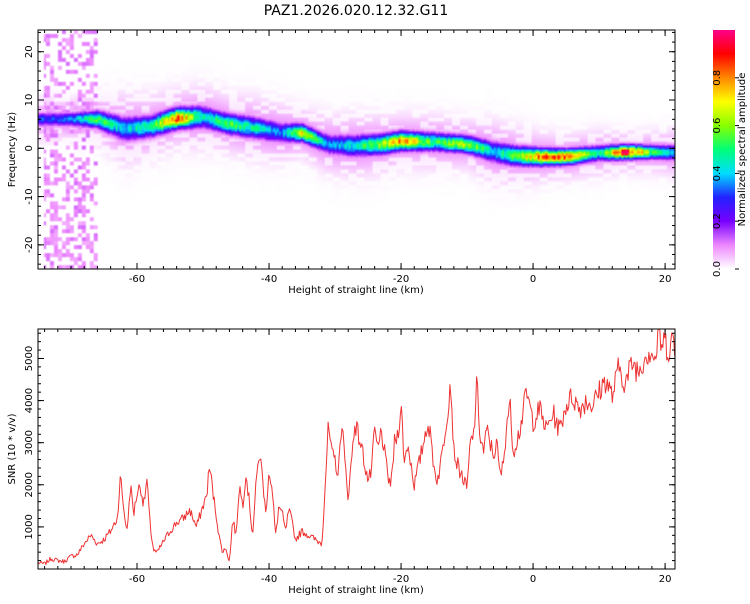  I want to click on snr-x-label: Height of straight line (km), so click(356, 590).